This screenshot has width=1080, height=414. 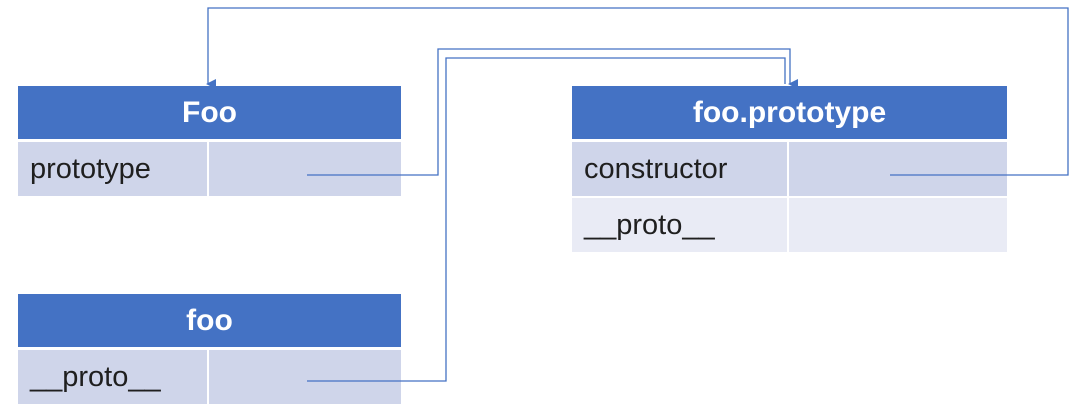 I want to click on instance-proto-label: __proto__, so click(x=113, y=377).